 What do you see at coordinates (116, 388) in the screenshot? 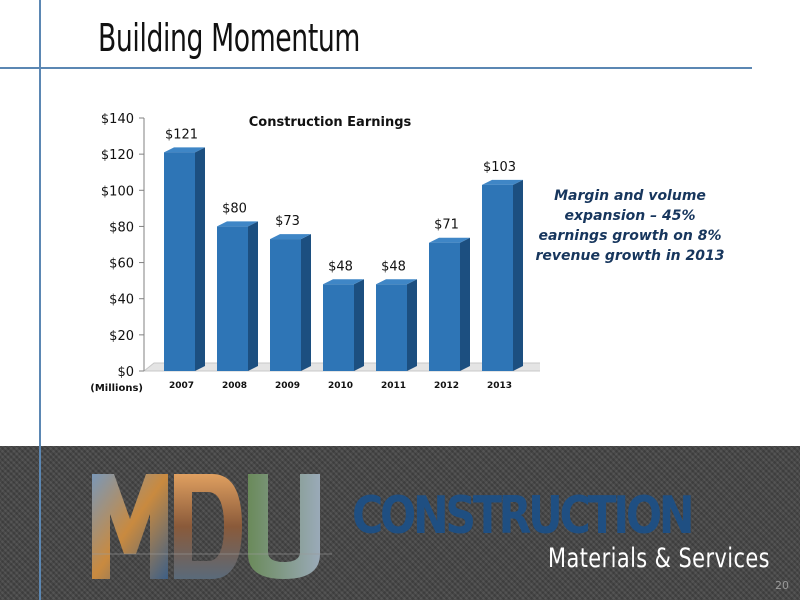
I see `y-unit-label: (Millions)` at bounding box center [116, 388].